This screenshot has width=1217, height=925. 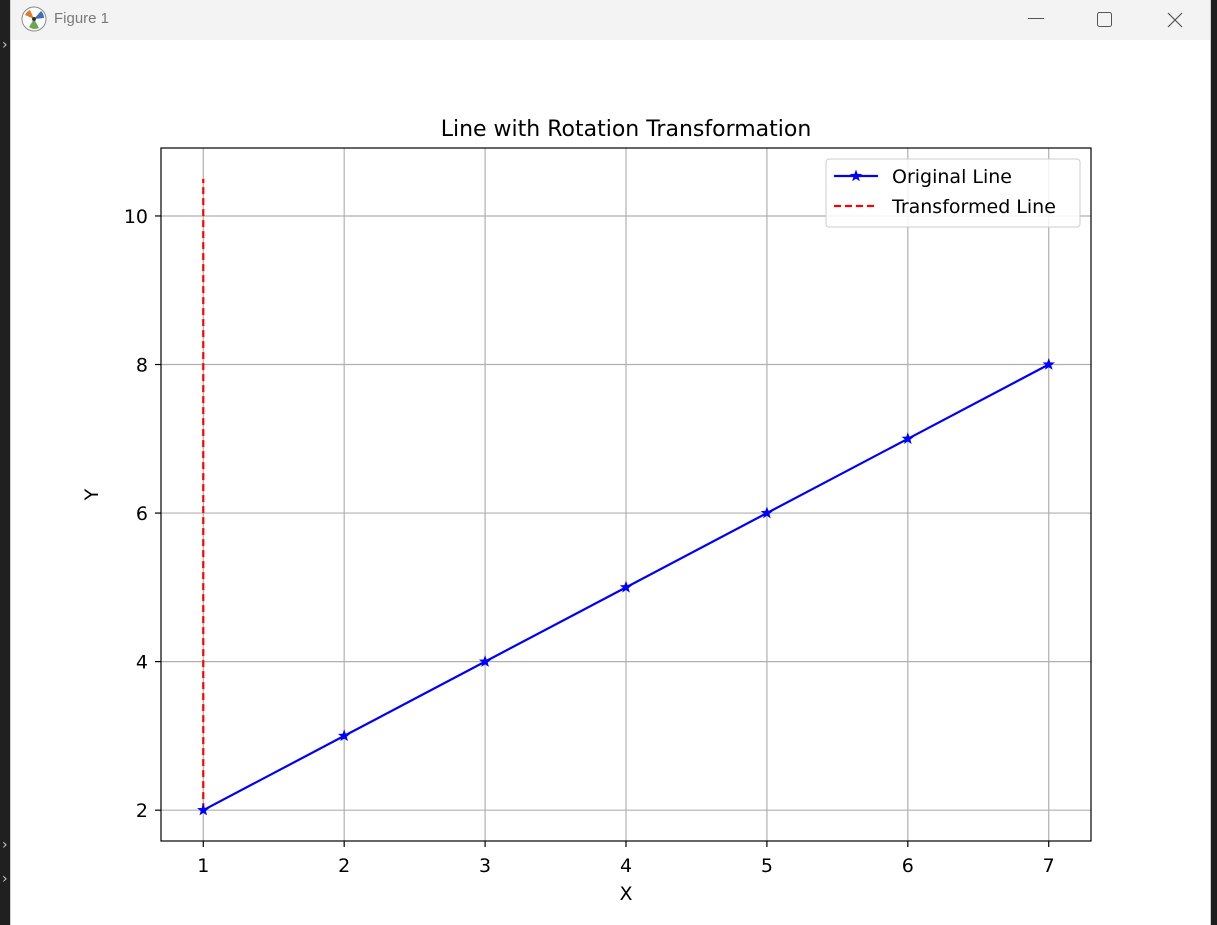 What do you see at coordinates (626, 129) in the screenshot?
I see `chart-title: Line with Rotation Transformation` at bounding box center [626, 129].